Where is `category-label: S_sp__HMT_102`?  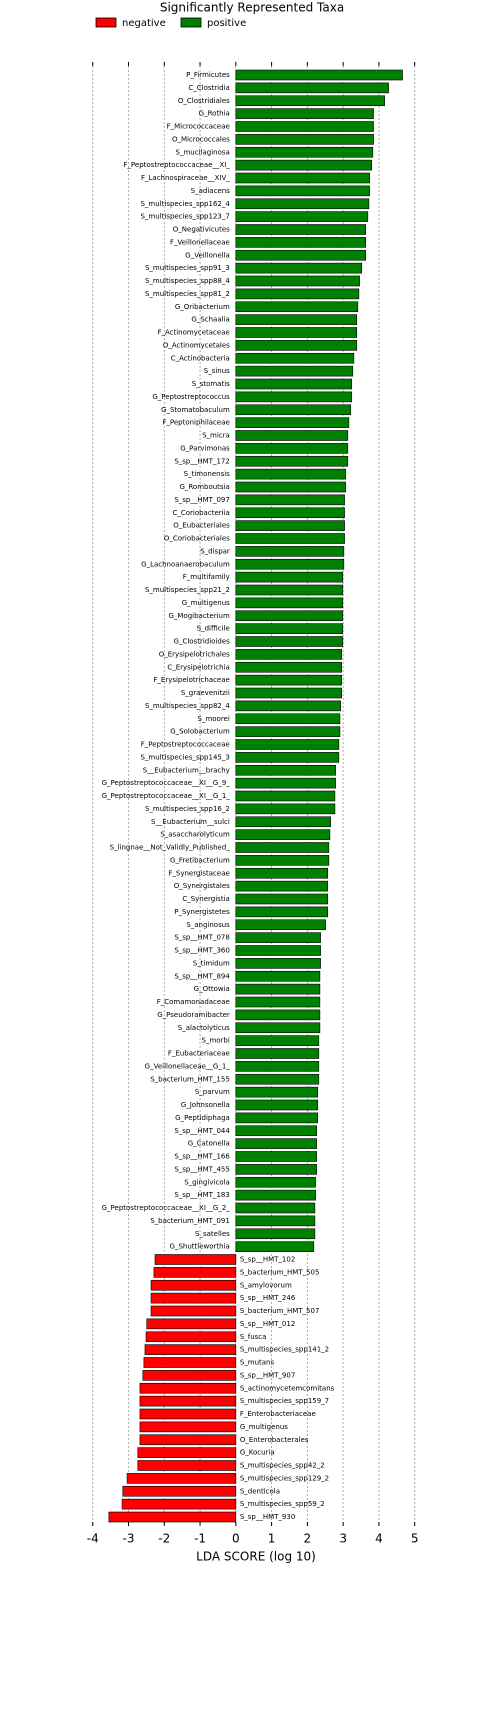 category-label: S_sp__HMT_102 is located at coordinates (267, 1260).